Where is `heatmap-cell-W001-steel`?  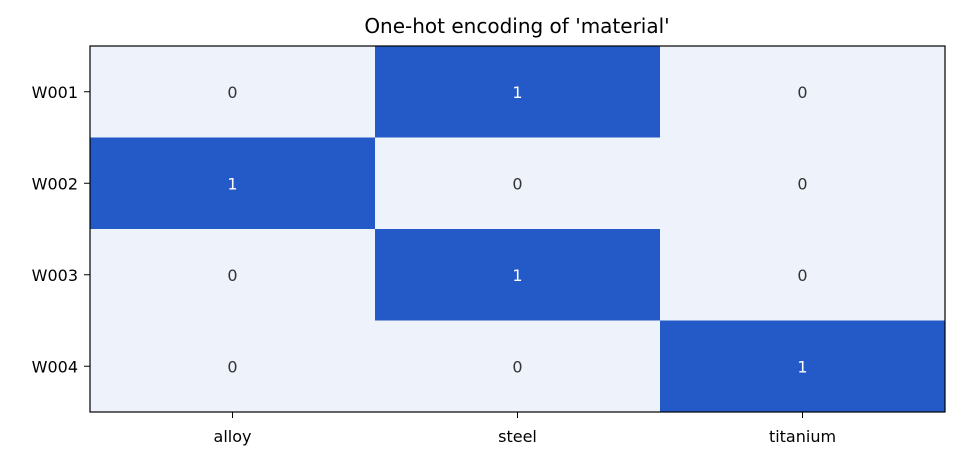 heatmap-cell-W001-steel is located at coordinates (518, 92).